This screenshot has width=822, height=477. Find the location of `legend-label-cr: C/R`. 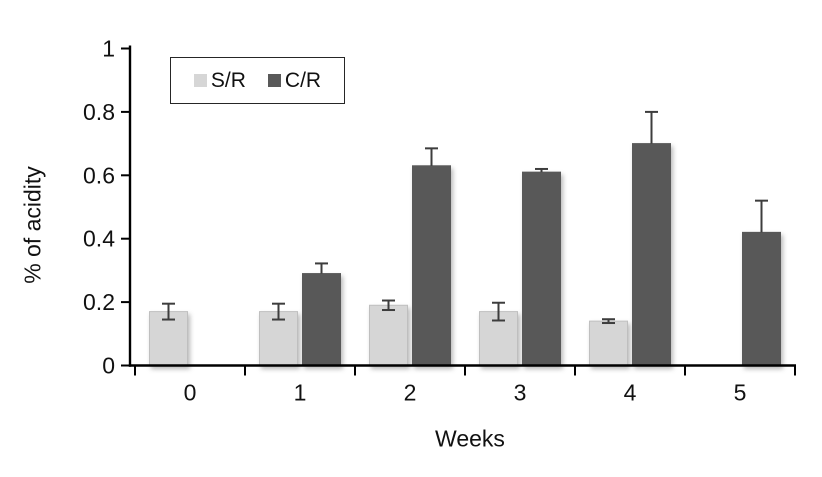

legend-label-cr: C/R is located at coordinates (303, 80).